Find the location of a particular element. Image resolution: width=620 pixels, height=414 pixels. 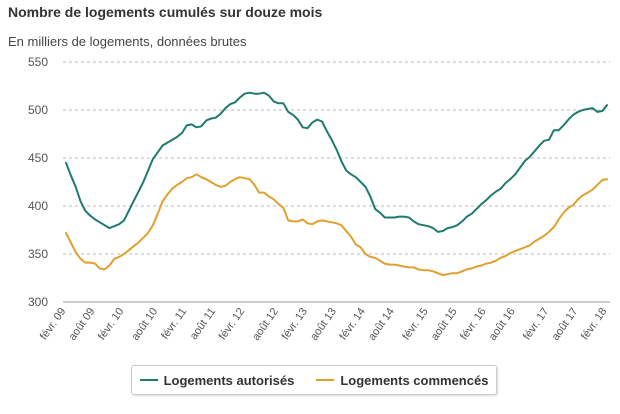

legend-label-autorises: Logements autorisés is located at coordinates (229, 380).